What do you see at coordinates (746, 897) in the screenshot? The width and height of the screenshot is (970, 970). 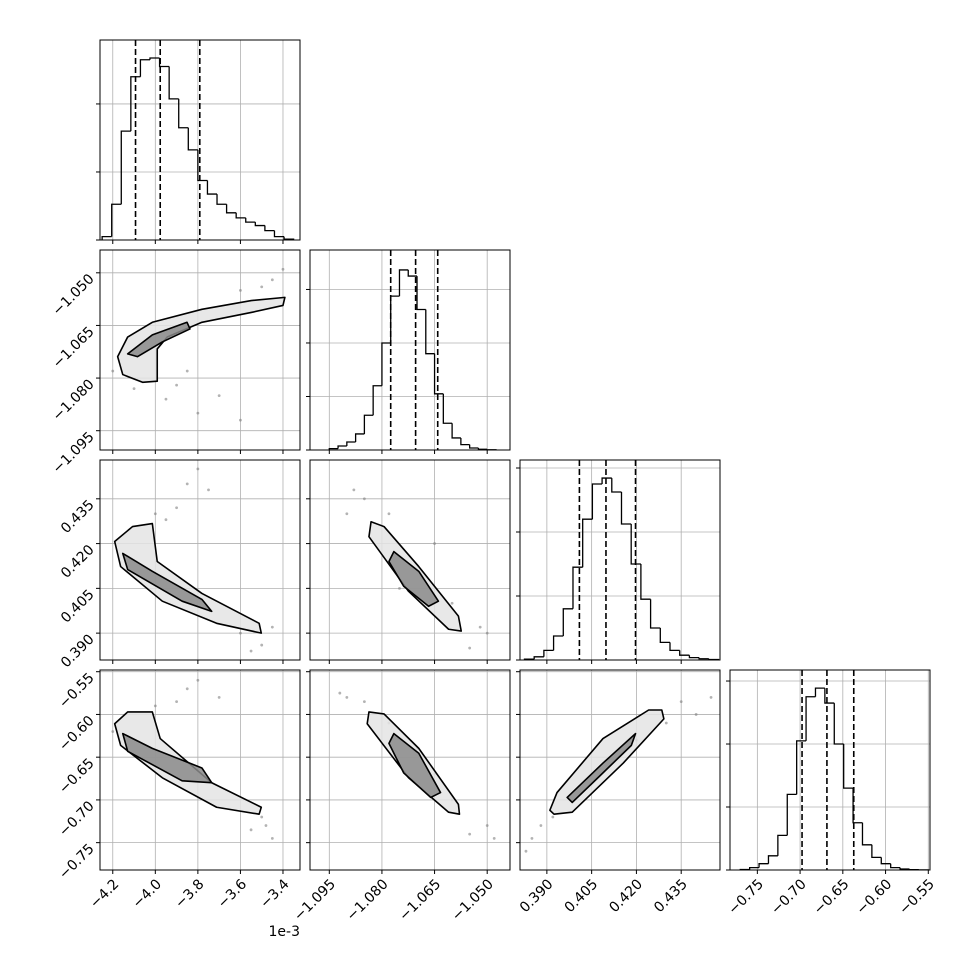 I see `x-tick-label: −0.75` at bounding box center [746, 897].